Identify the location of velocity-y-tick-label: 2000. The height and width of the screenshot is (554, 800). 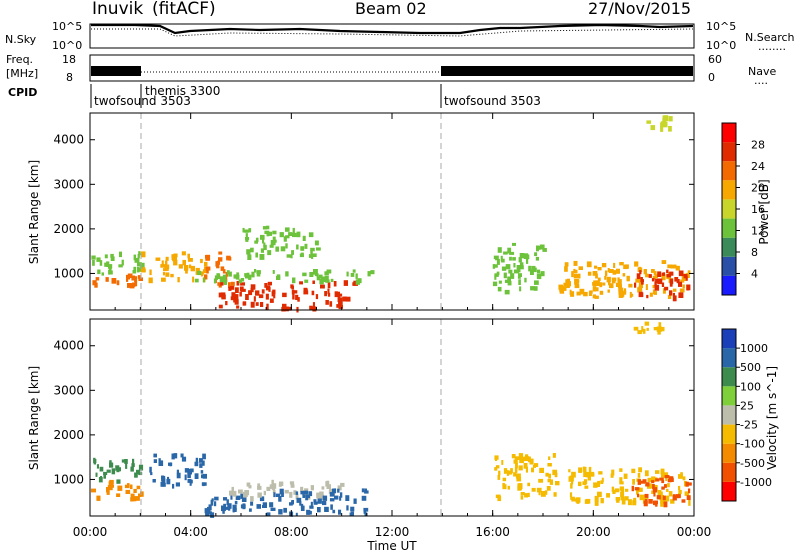
(68, 435).